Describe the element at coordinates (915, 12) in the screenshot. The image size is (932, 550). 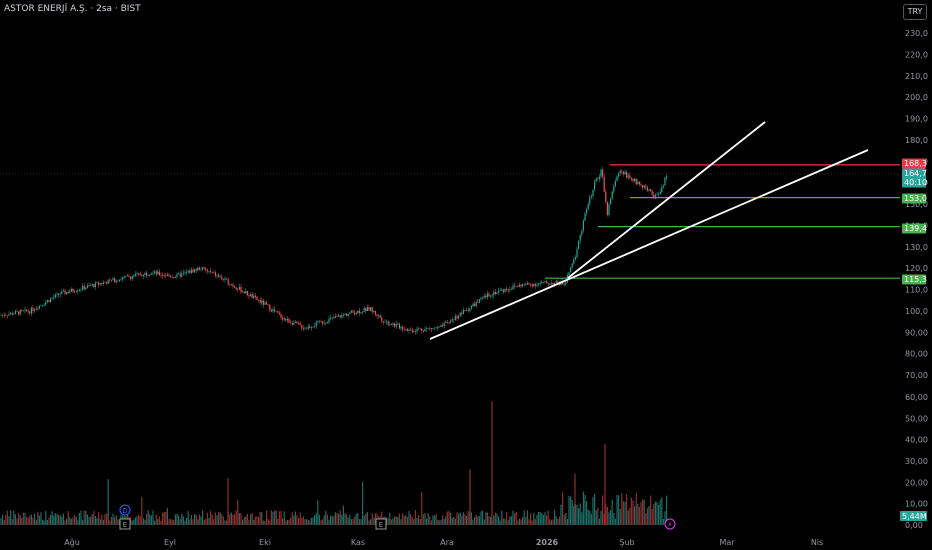
I see `currency-button: TRY` at that location.